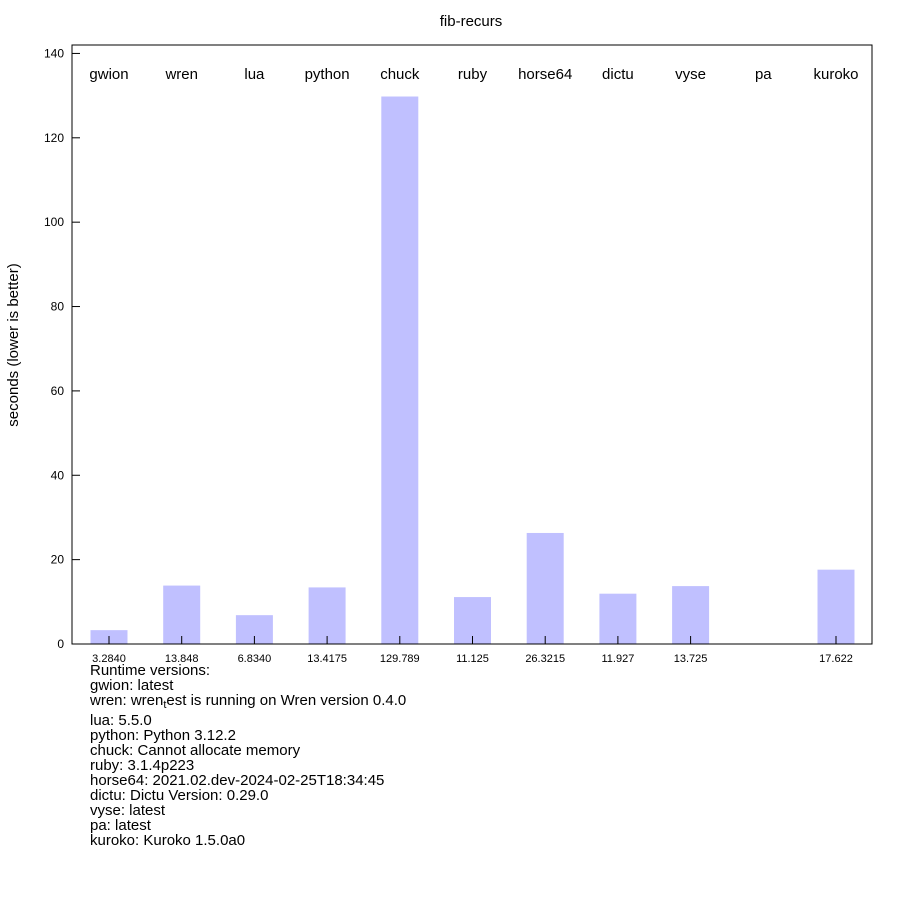  What do you see at coordinates (165, 705) in the screenshot?
I see `version-line-wren-subscript: t` at bounding box center [165, 705].